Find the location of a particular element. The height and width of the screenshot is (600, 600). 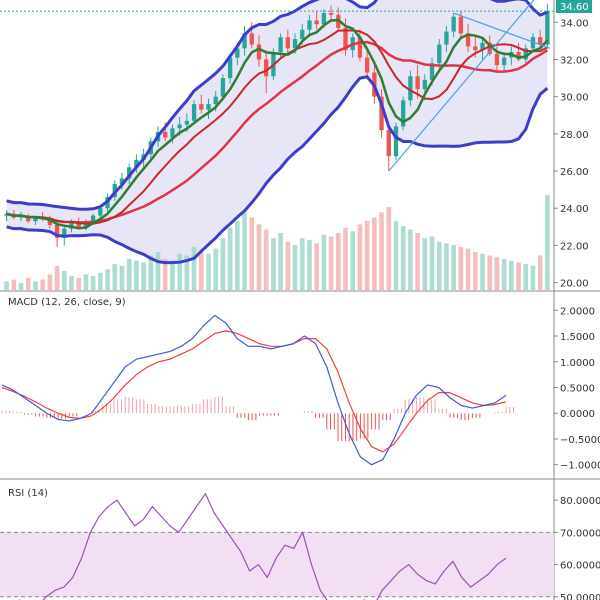

rsi-title: RSI (14) is located at coordinates (28, 493).